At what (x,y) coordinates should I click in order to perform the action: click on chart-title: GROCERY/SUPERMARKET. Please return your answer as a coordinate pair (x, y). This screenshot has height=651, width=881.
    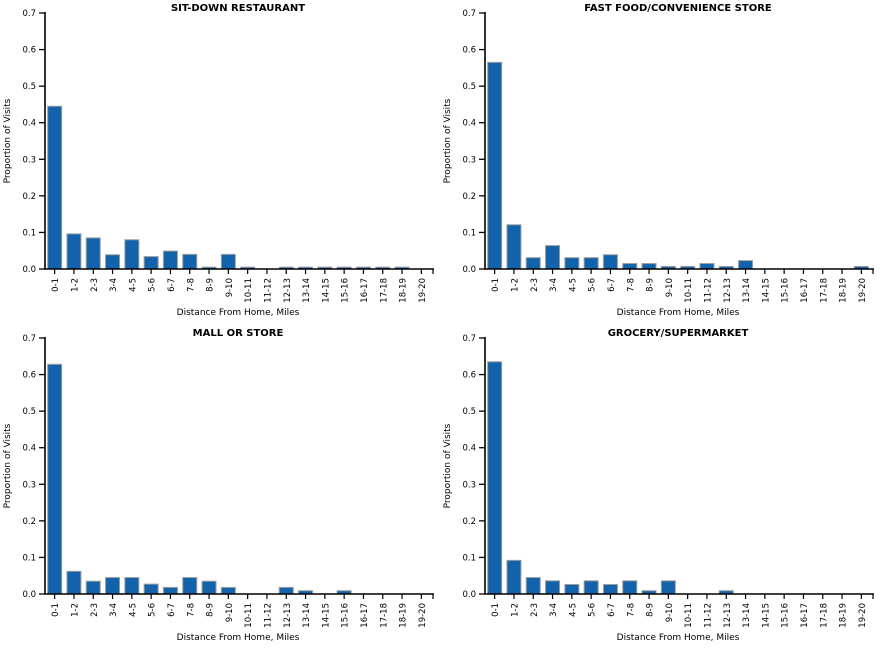
    Looking at the image, I should click on (678, 333).